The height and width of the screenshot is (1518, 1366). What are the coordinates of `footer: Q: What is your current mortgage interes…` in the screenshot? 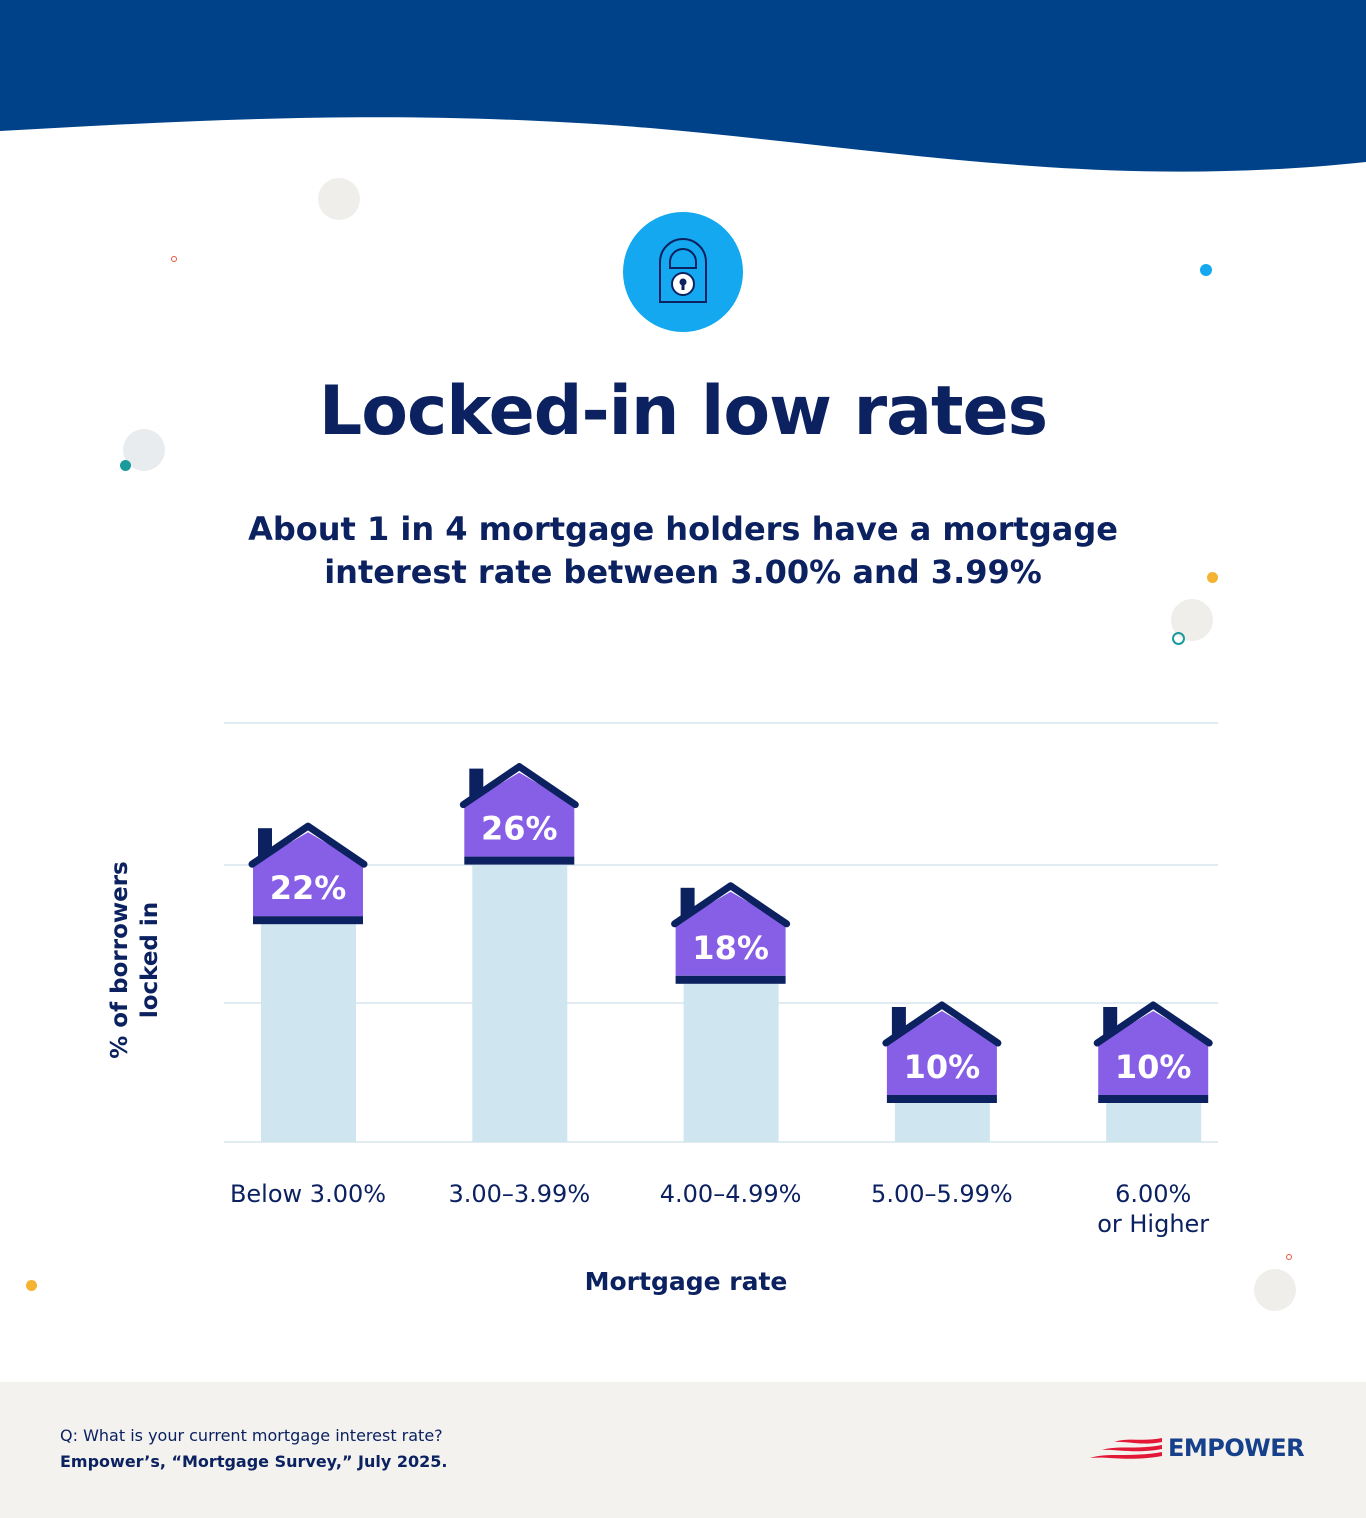 It's located at (683, 1450).